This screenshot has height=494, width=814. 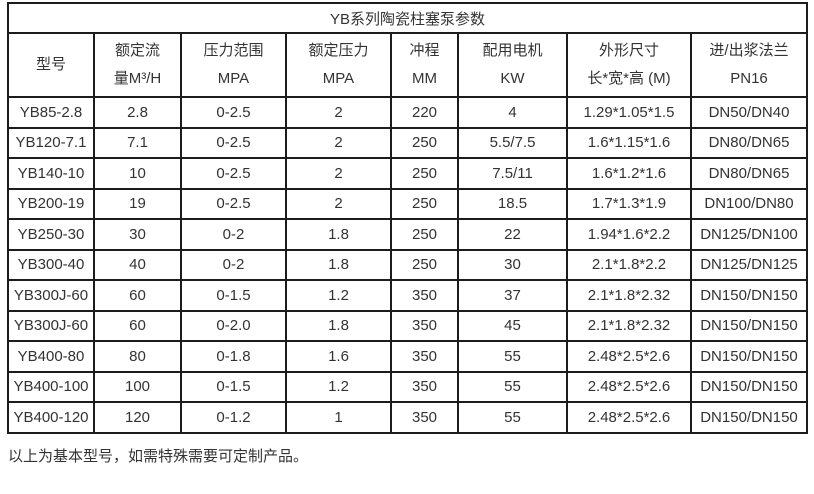 What do you see at coordinates (629, 78) in the screenshot?
I see `column-header-line2: 长*宽*高 (M)` at bounding box center [629, 78].